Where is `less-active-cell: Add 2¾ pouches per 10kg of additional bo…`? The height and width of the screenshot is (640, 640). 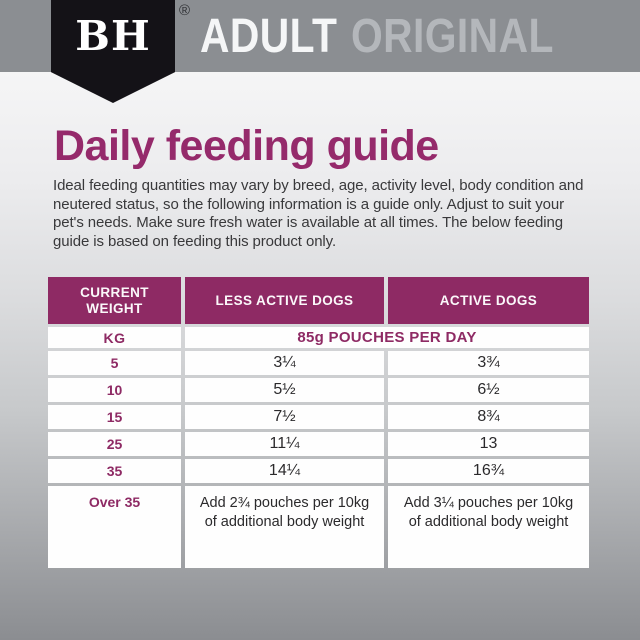
less-active-cell: Add 2¾ pouches per 10kg of additional bo… is located at coordinates (284, 527).